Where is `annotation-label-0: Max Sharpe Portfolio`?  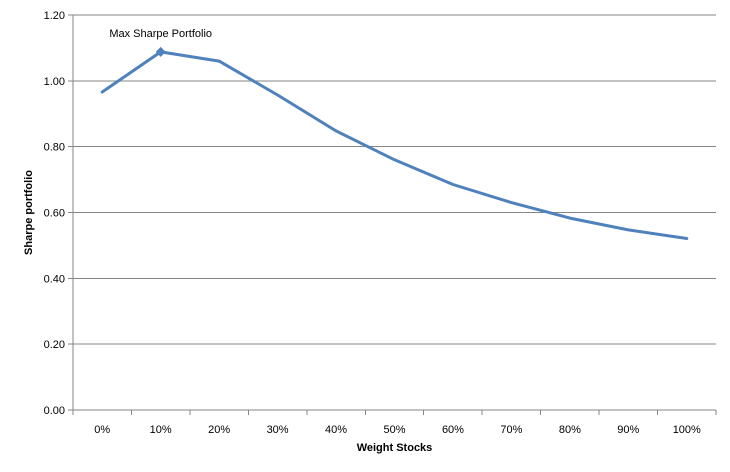 annotation-label-0: Max Sharpe Portfolio is located at coordinates (160, 34).